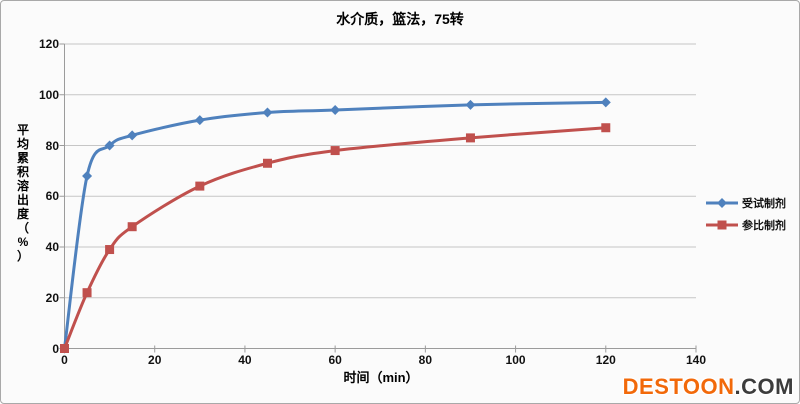  Describe the element at coordinates (52, 247) in the screenshot. I see `y-tick-label: 40` at that location.